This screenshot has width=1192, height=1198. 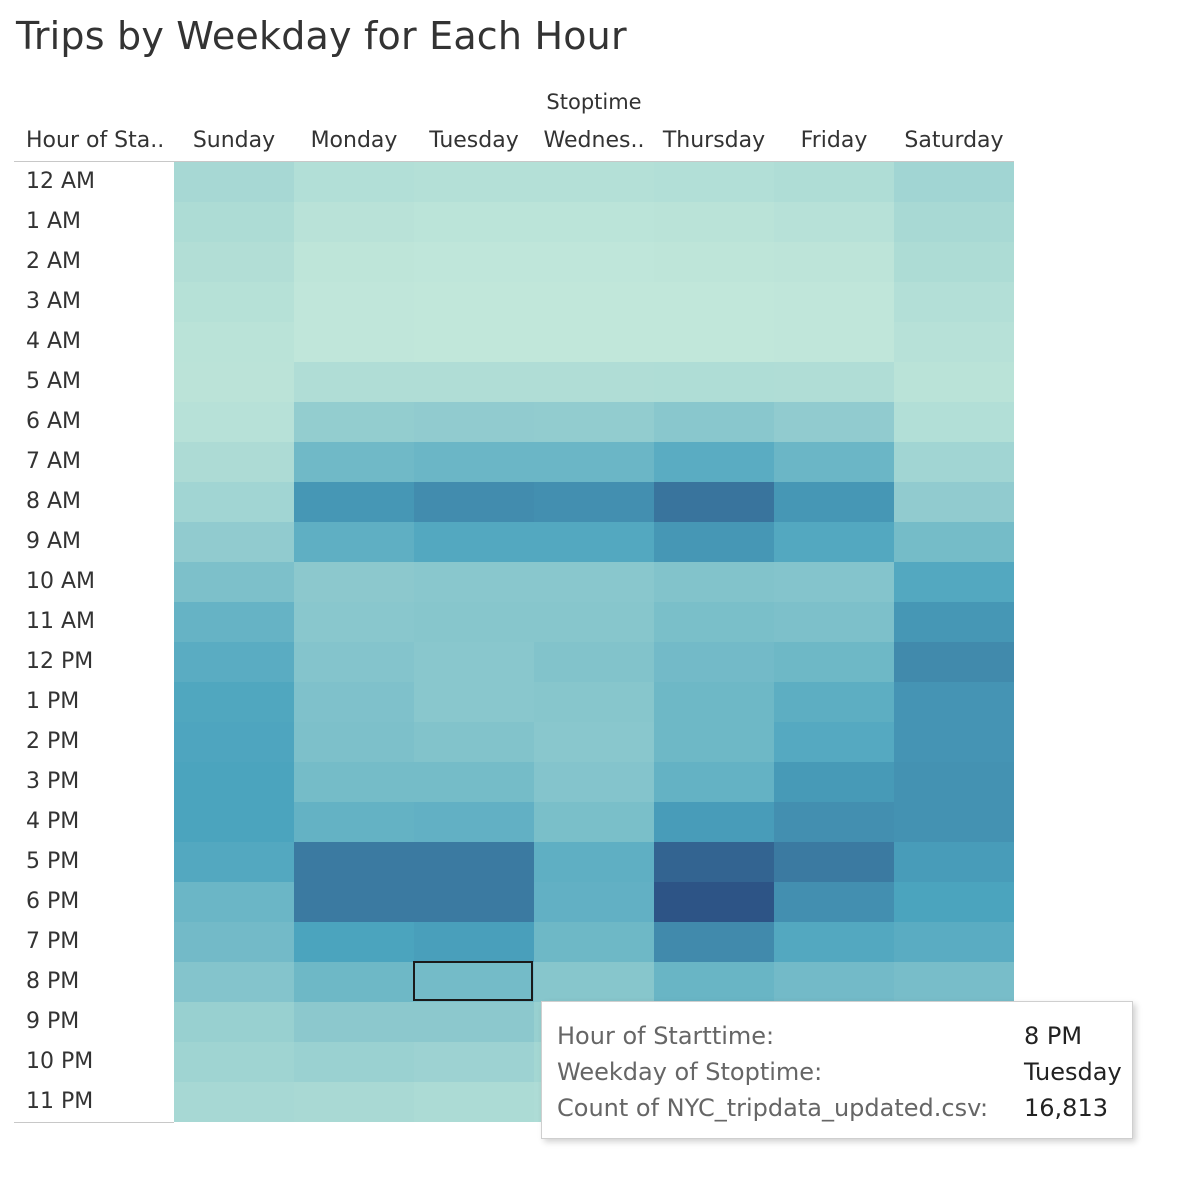 I want to click on heatmap-cell-r13-c4, so click(x=714, y=702).